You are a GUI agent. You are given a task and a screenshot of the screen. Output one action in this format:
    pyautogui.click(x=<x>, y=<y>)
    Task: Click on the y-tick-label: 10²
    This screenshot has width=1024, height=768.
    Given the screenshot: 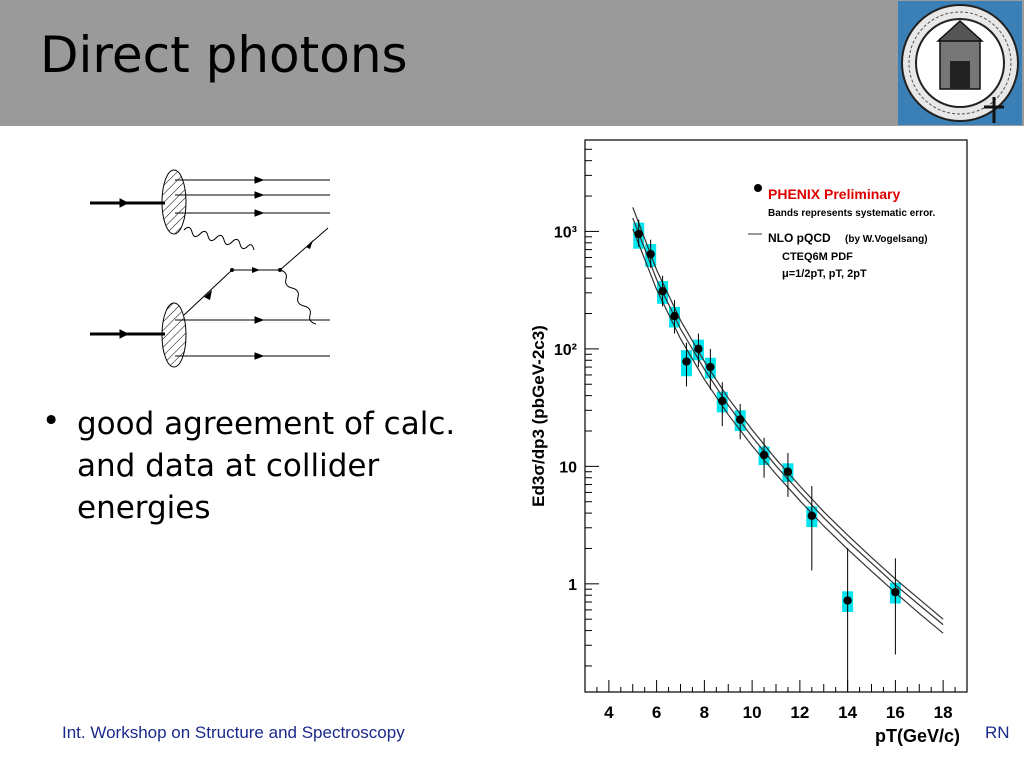 What is the action you would take?
    pyautogui.click(x=565, y=350)
    